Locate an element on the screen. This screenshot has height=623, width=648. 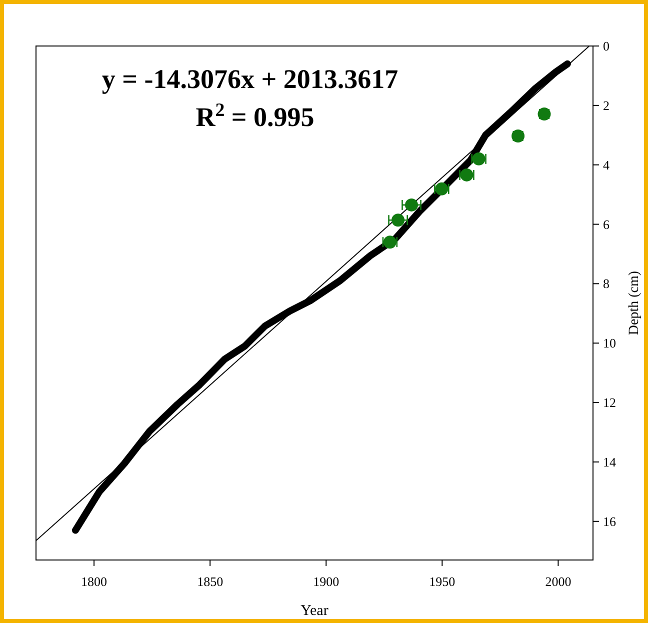
y-tick-label: 10 is located at coordinates (609, 343).